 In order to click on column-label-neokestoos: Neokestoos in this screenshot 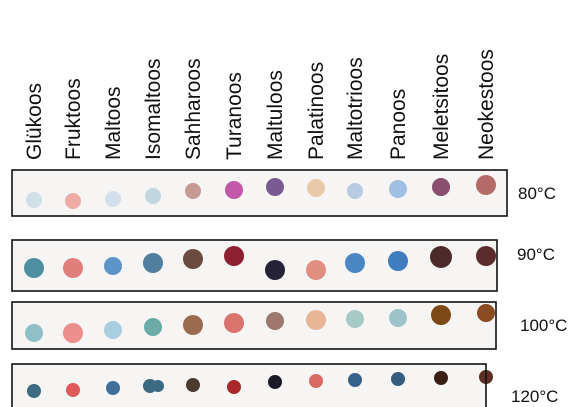, I will do `click(486, 104)`.